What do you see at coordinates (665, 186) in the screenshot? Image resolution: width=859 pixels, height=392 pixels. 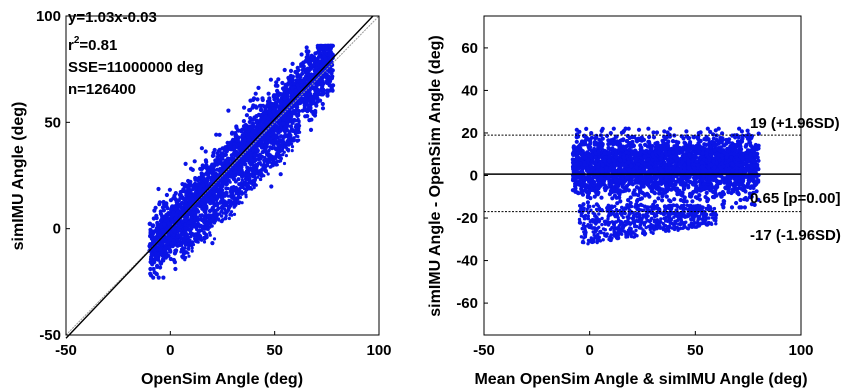 I see `right-scatter-points` at bounding box center [665, 186].